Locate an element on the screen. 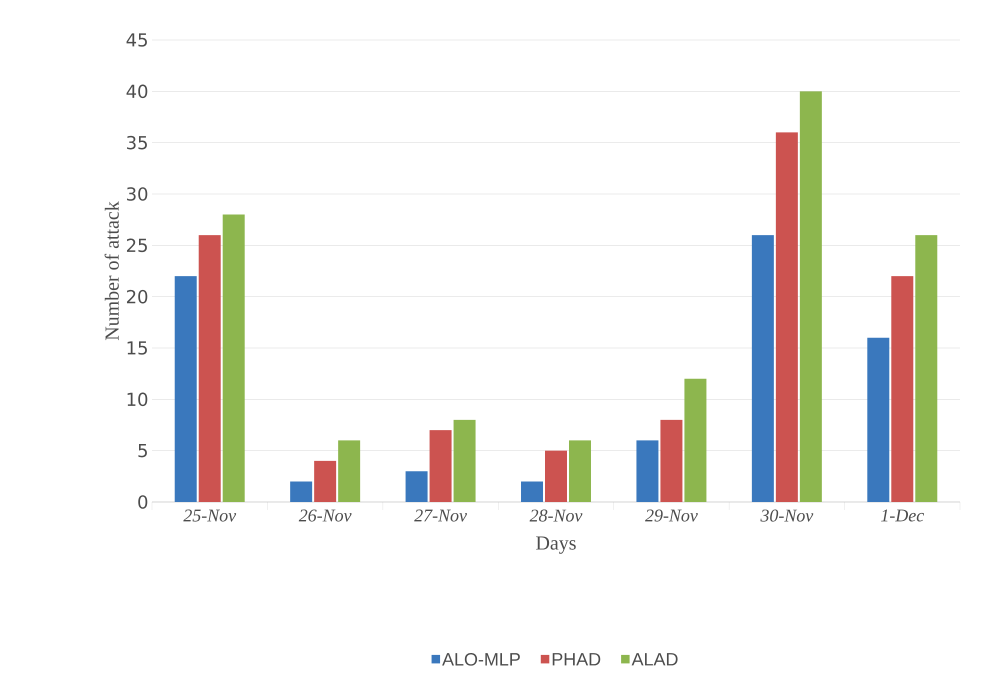  y-tick-label: 10 is located at coordinates (138, 399).